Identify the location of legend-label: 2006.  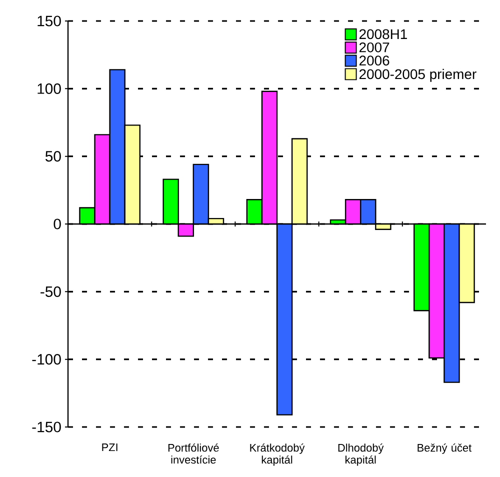
(374, 61).